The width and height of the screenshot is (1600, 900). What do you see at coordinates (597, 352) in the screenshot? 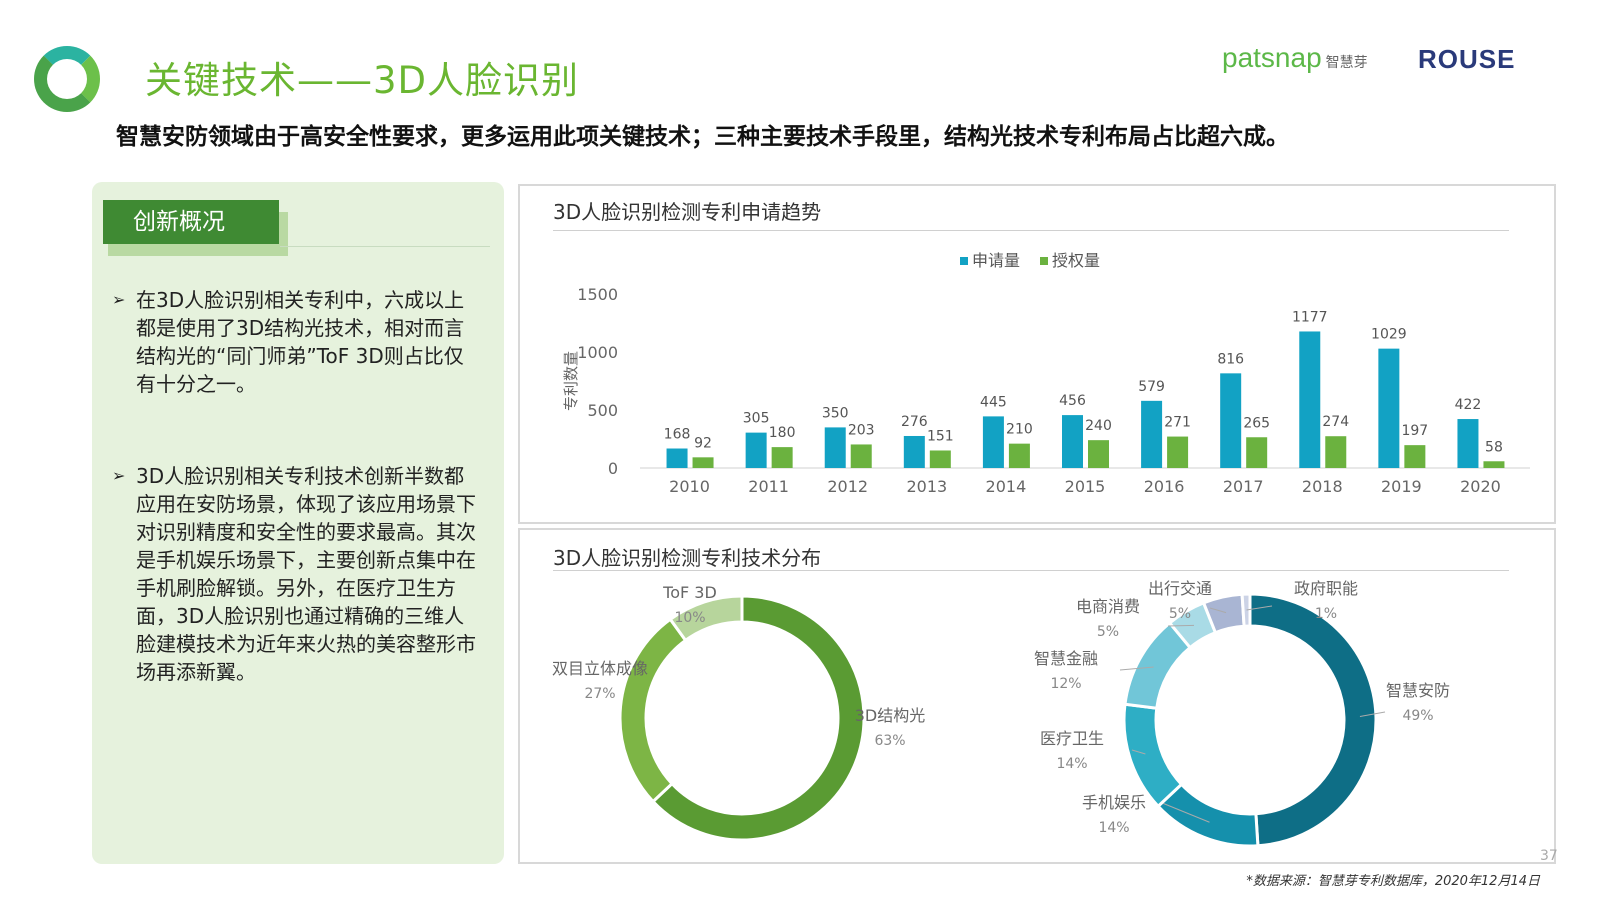
I see `y-tick-label: 1000` at bounding box center [597, 352].